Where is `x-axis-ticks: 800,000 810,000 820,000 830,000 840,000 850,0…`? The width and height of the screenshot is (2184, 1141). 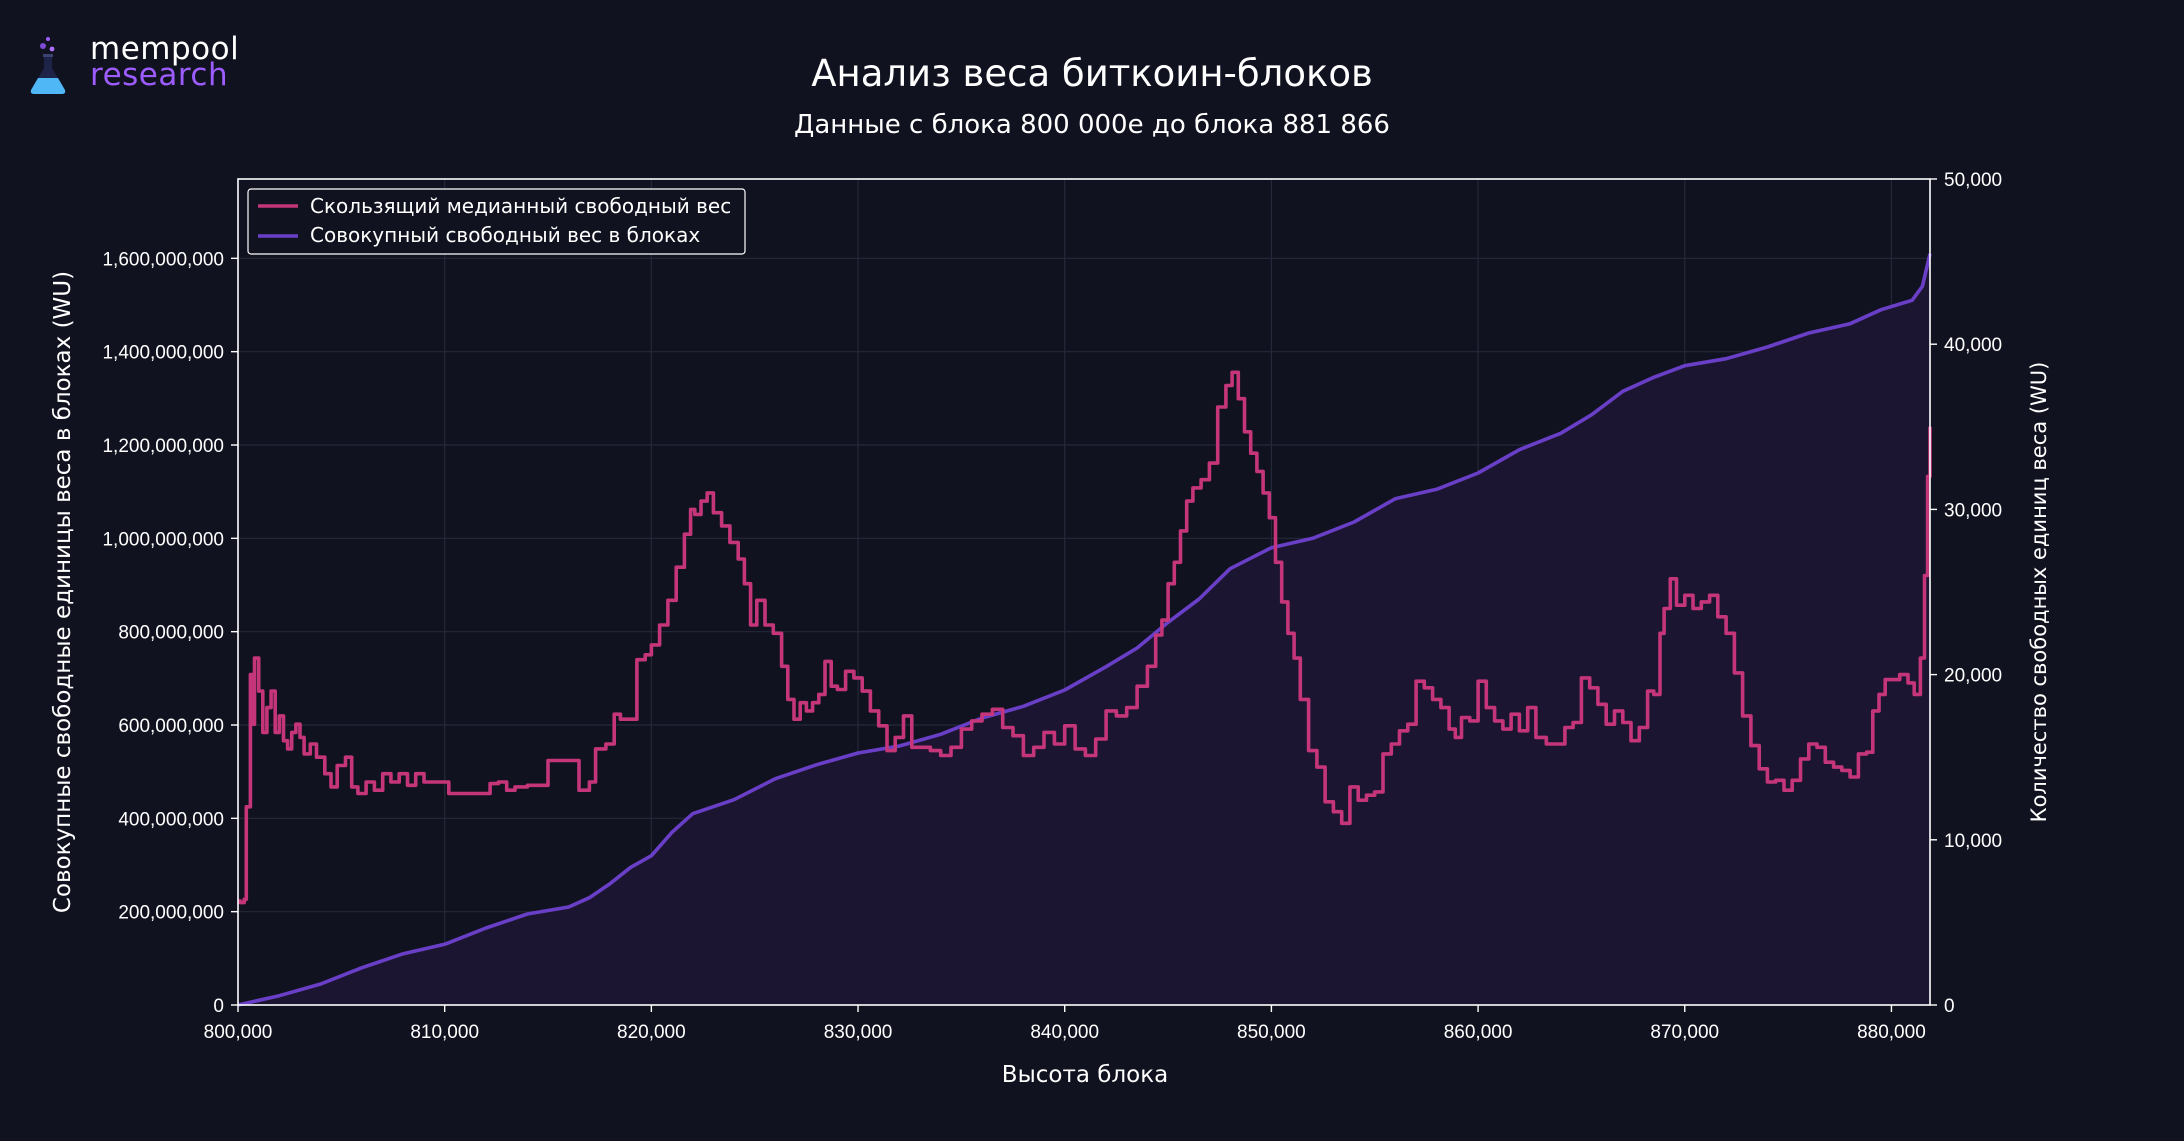 x-axis-ticks: 800,000 810,000 820,000 830,000 840,000 850,0… is located at coordinates (1065, 1024).